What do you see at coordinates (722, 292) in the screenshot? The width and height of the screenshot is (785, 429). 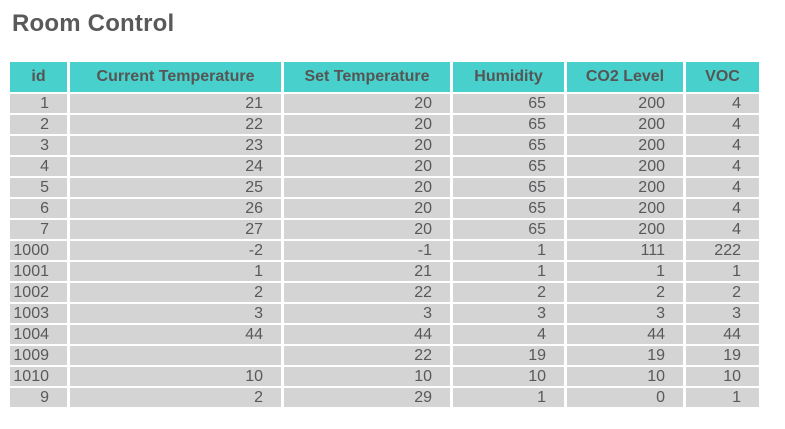 I see `cell-voc: 2` at bounding box center [722, 292].